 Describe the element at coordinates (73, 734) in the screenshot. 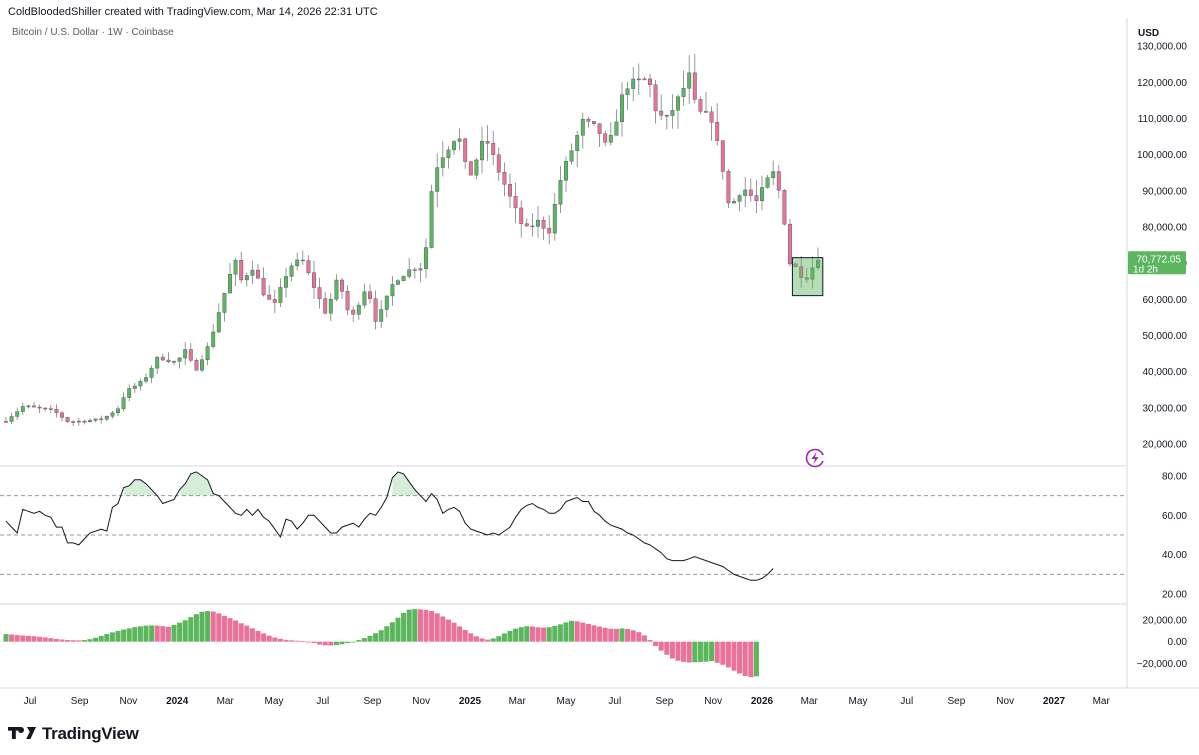

I see `footer-branding: TradingView` at that location.